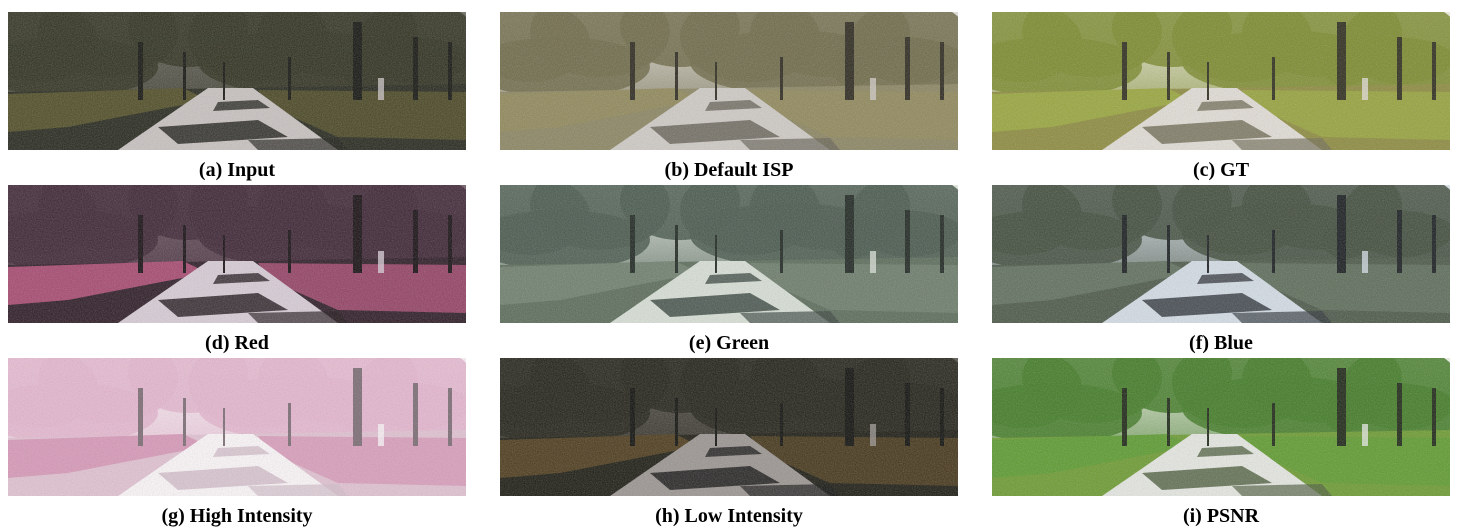  What do you see at coordinates (729, 516) in the screenshot?
I see `panel-caption: (h) Low Intensity` at bounding box center [729, 516].